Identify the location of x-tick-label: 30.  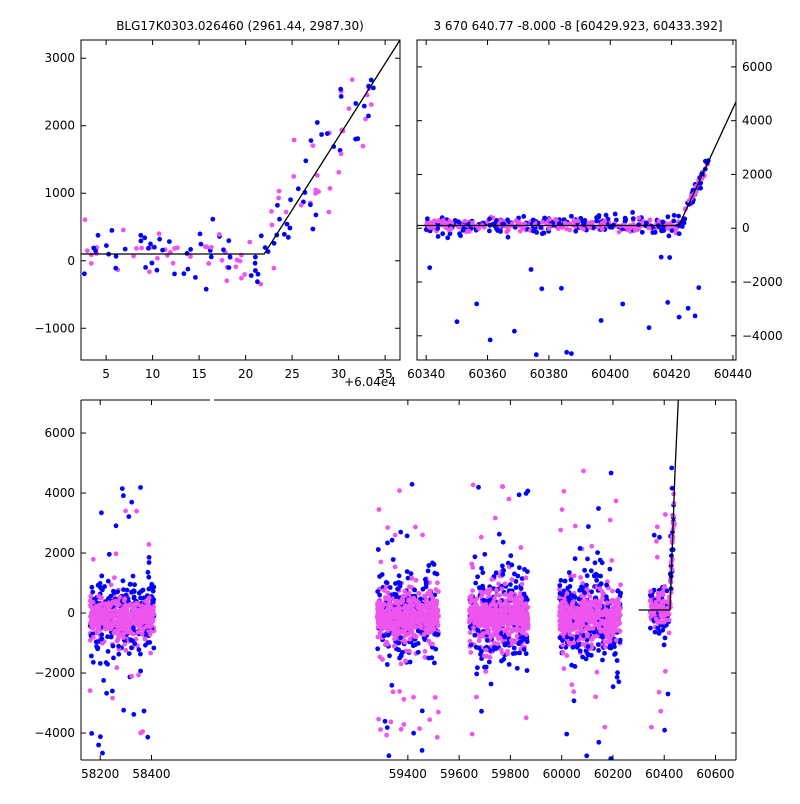
(338, 374).